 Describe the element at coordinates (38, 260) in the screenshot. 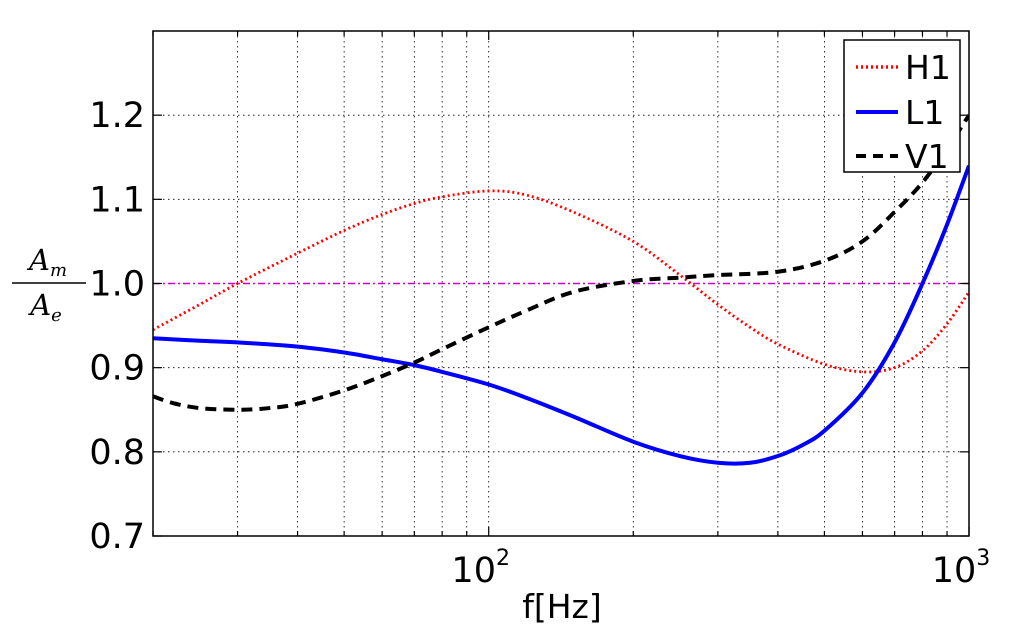

I see `y-label-numerator: A` at that location.